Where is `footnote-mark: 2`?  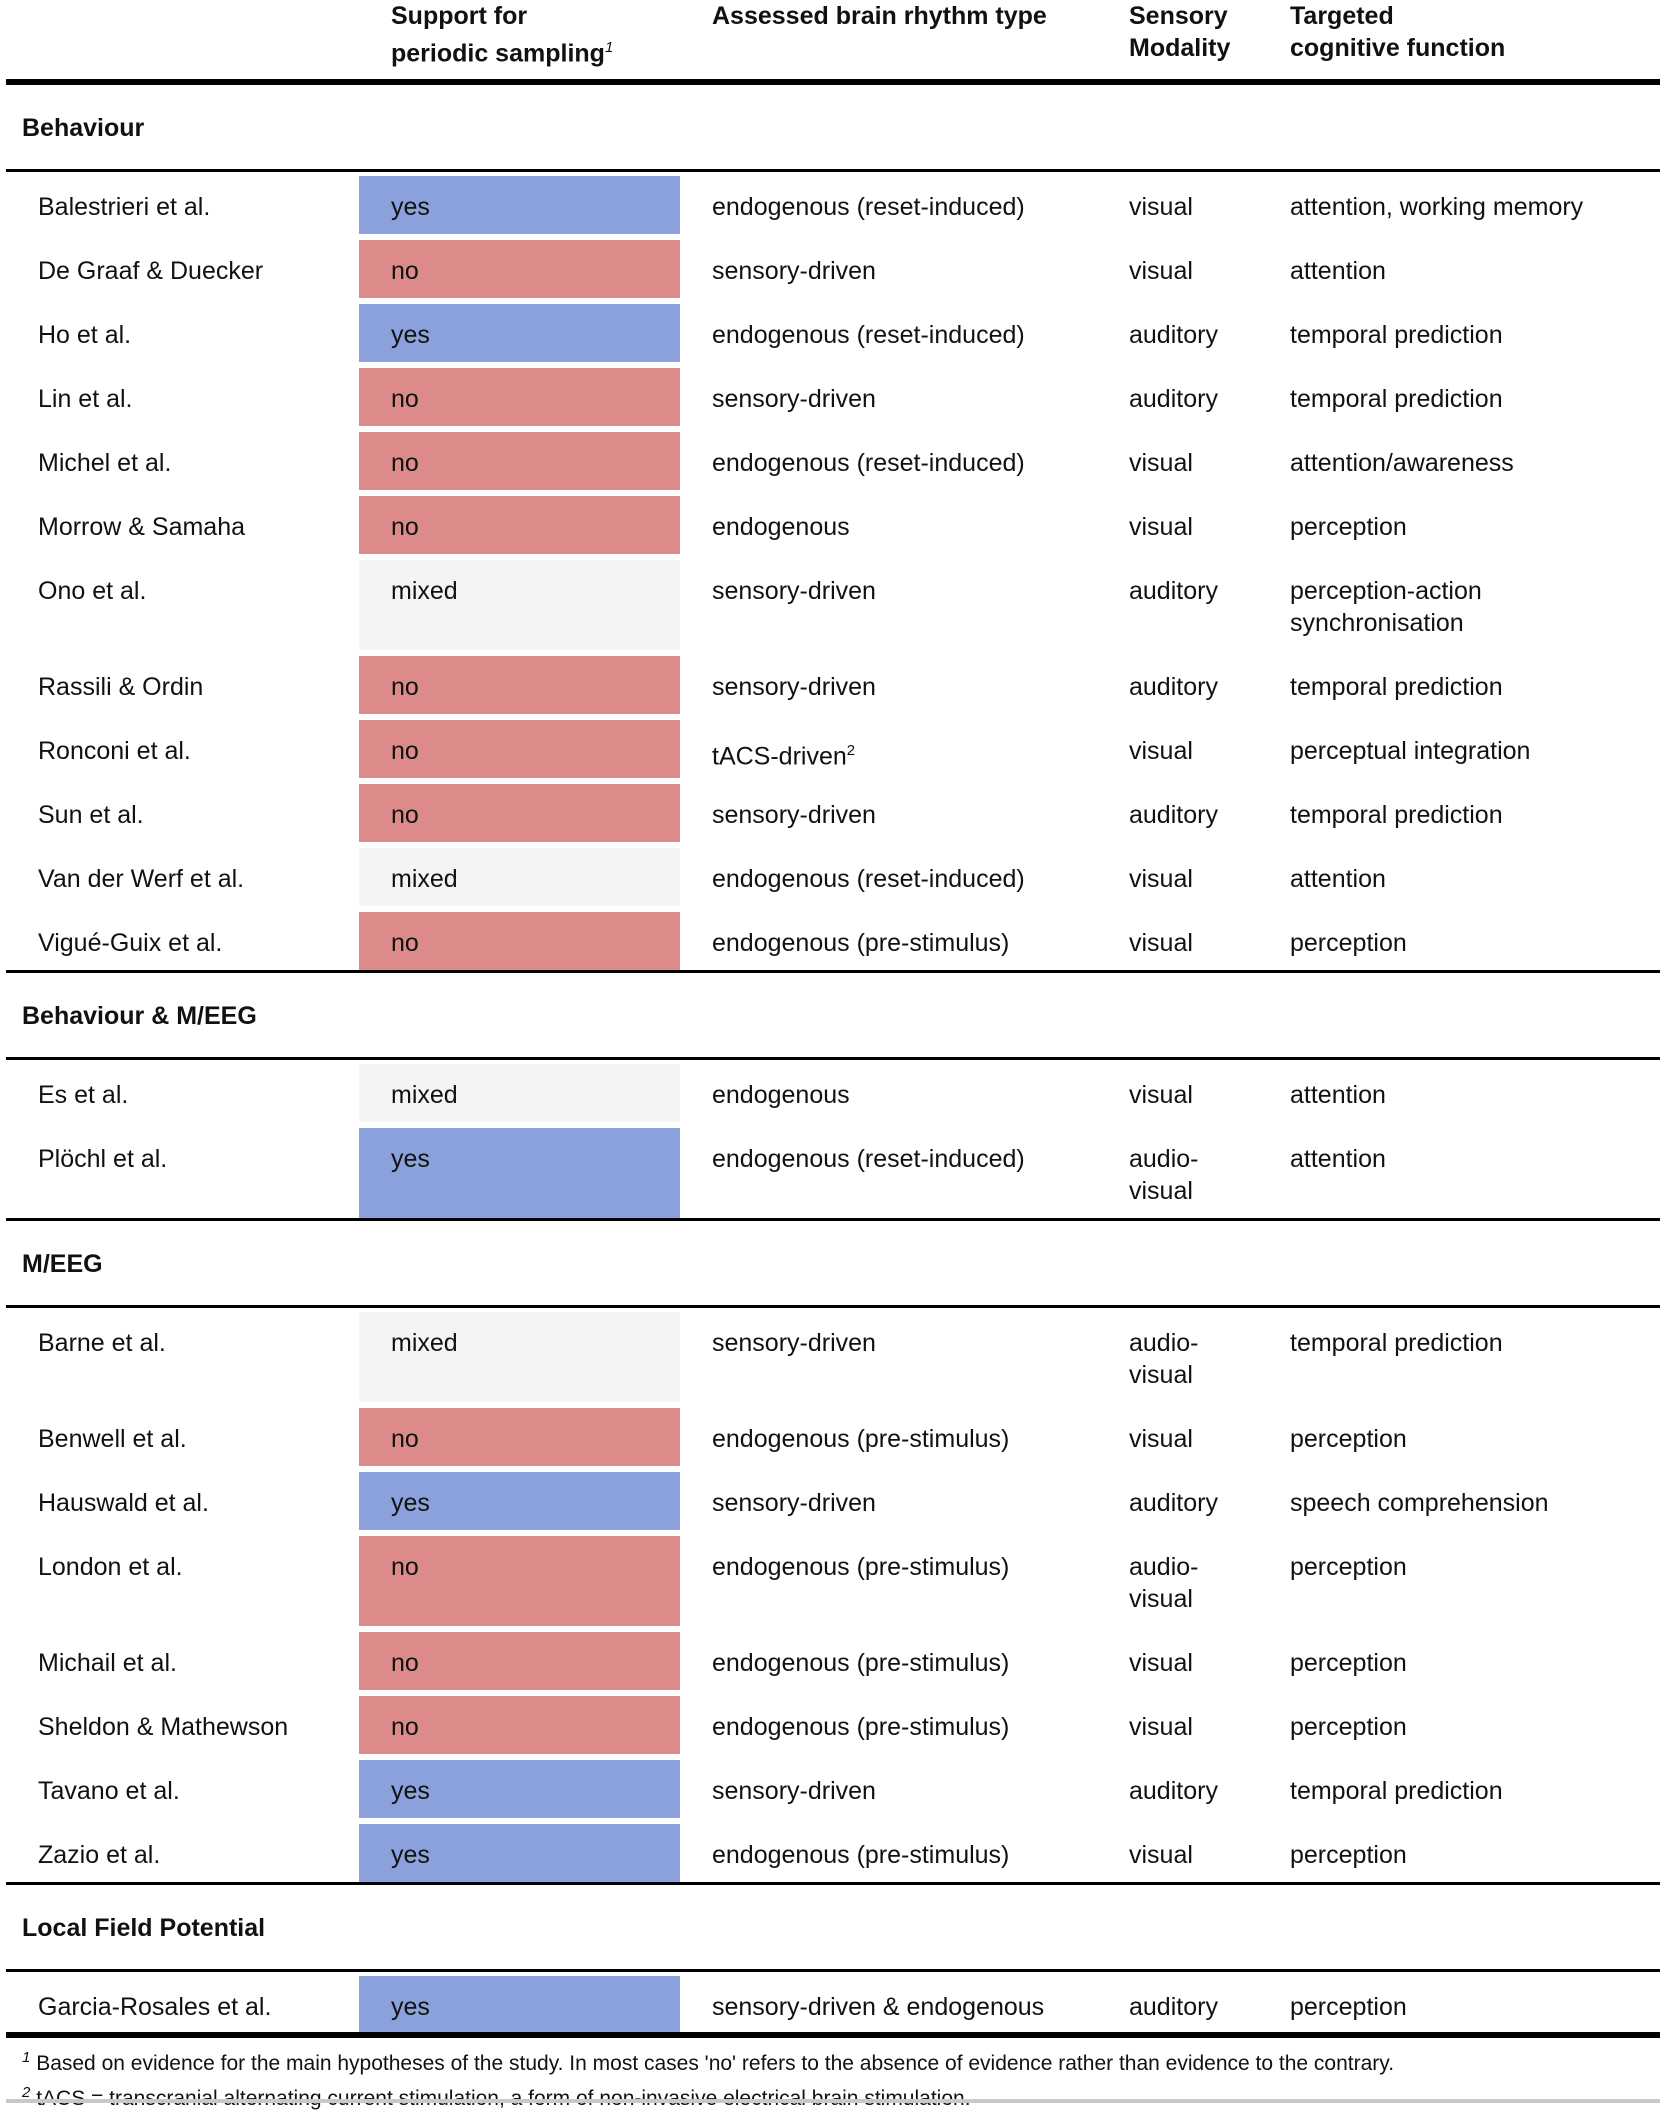 footnote-mark: 2 is located at coordinates (26, 2092).